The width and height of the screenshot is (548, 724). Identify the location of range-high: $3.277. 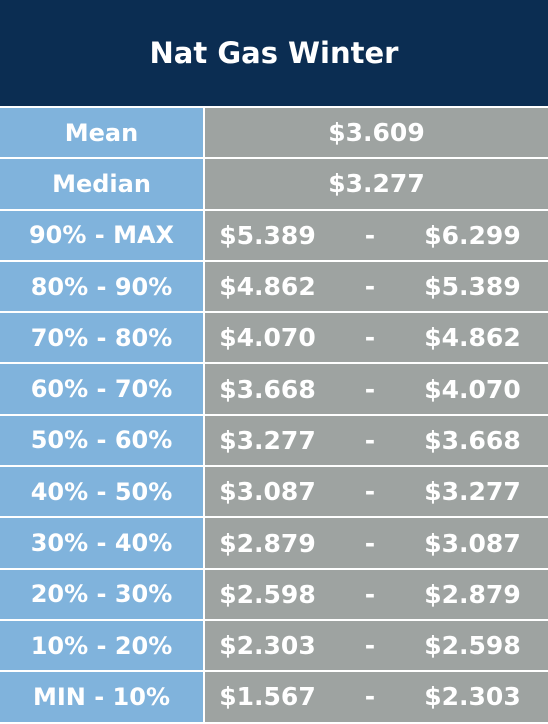
(472, 492).